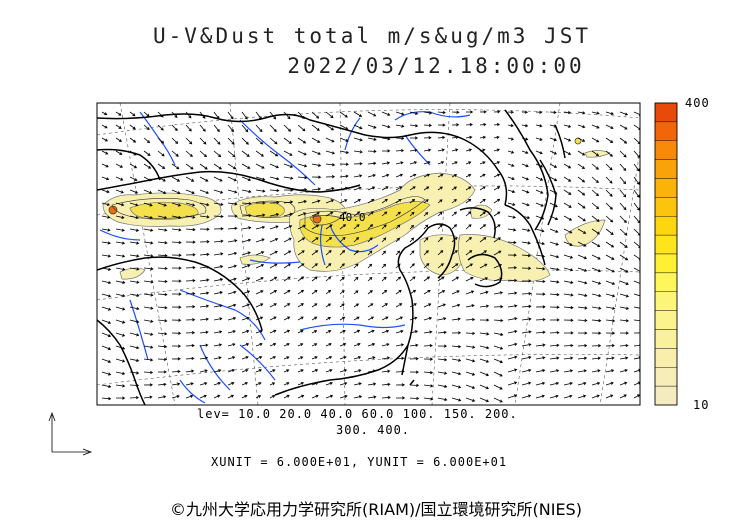 This screenshot has width=752, height=532. What do you see at coordinates (701, 405) in the screenshot?
I see `colorbar-min-label: 10` at bounding box center [701, 405].